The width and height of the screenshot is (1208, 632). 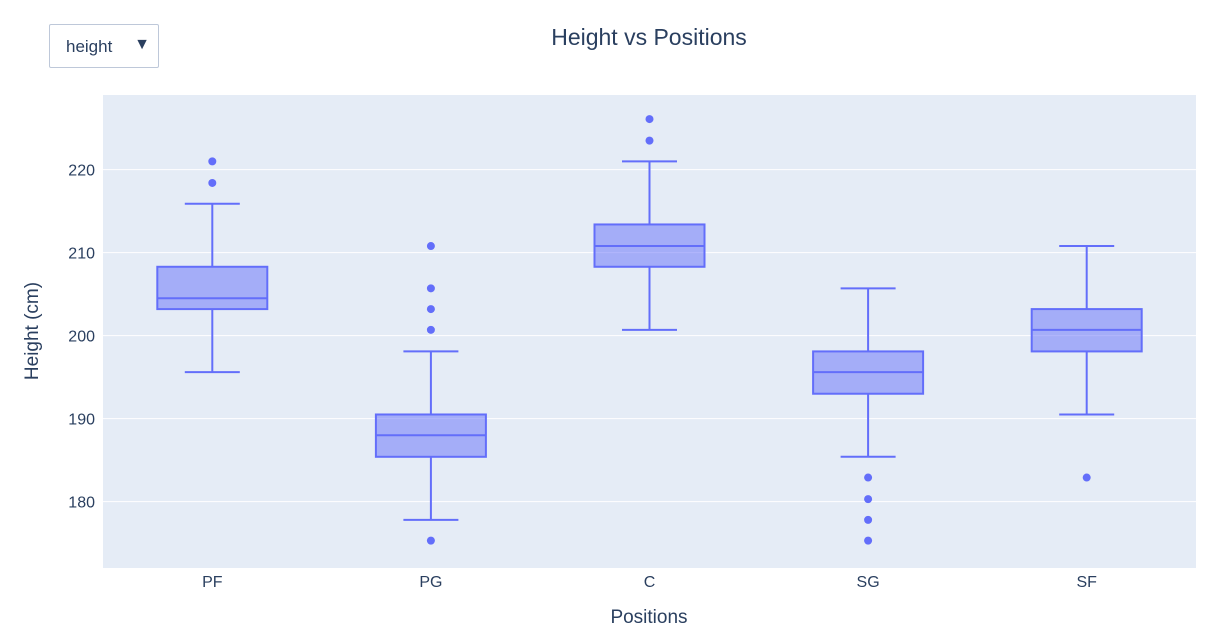 What do you see at coordinates (212, 288) in the screenshot?
I see `iqr-box` at bounding box center [212, 288].